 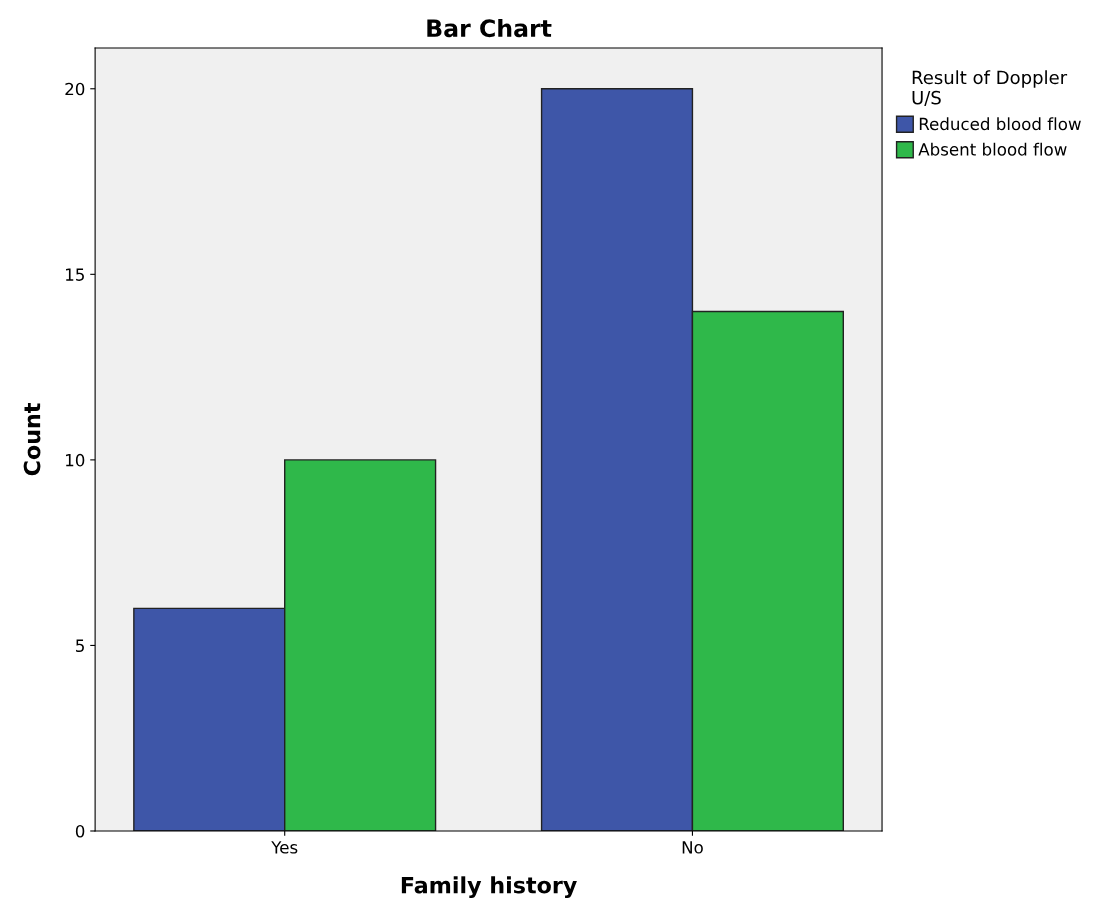 What do you see at coordinates (75, 274) in the screenshot?
I see `y-tick-label: 15` at bounding box center [75, 274].